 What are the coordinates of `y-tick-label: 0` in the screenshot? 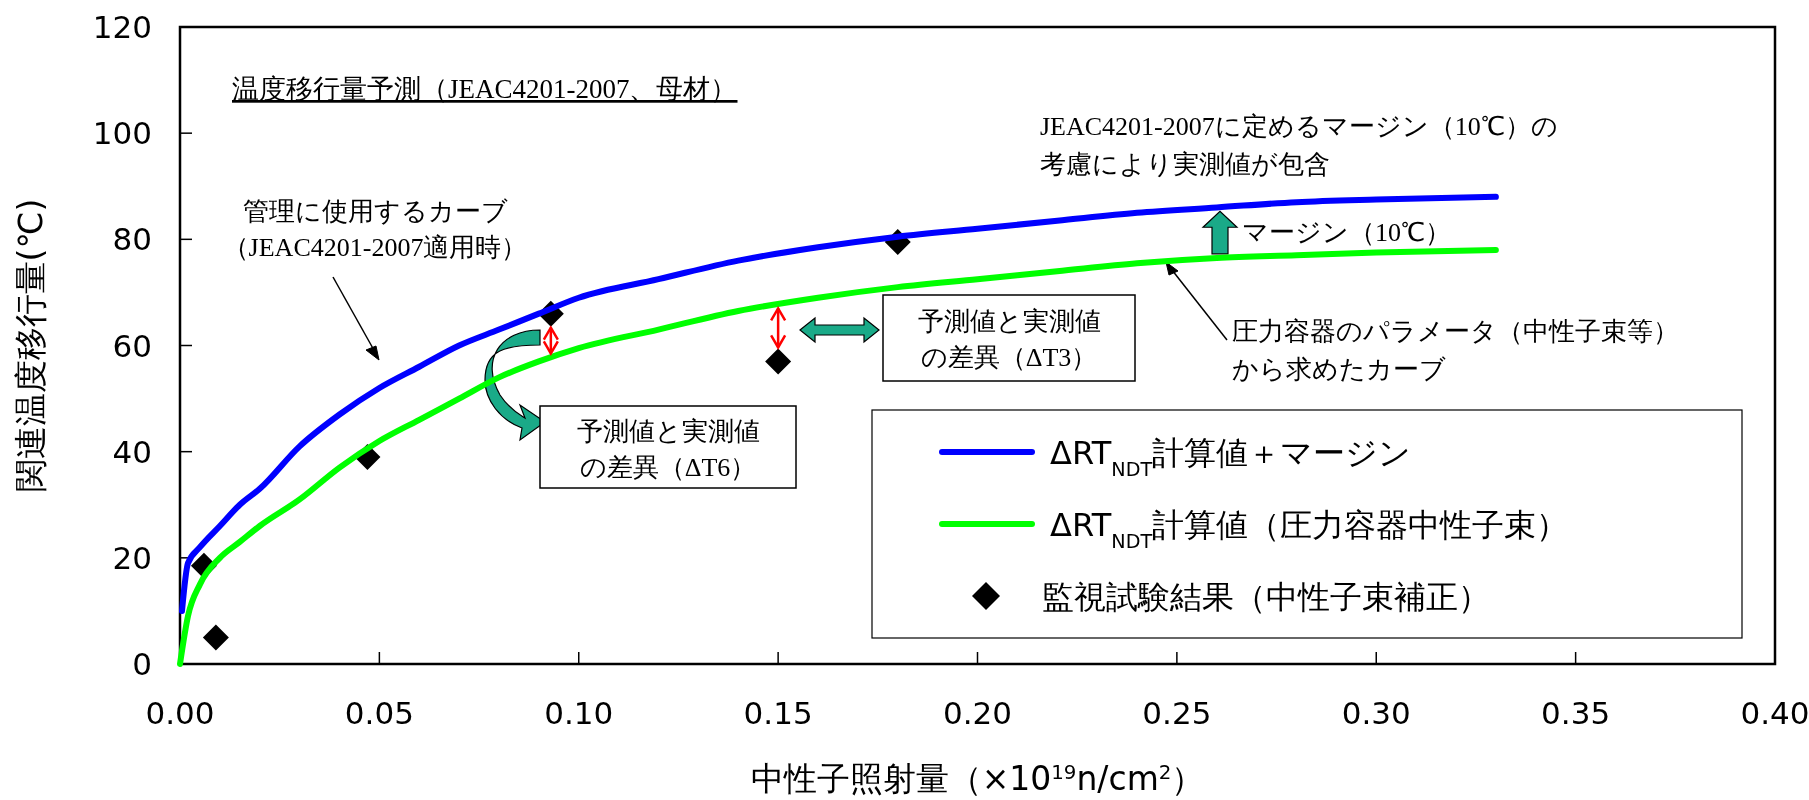 It's located at (142, 664).